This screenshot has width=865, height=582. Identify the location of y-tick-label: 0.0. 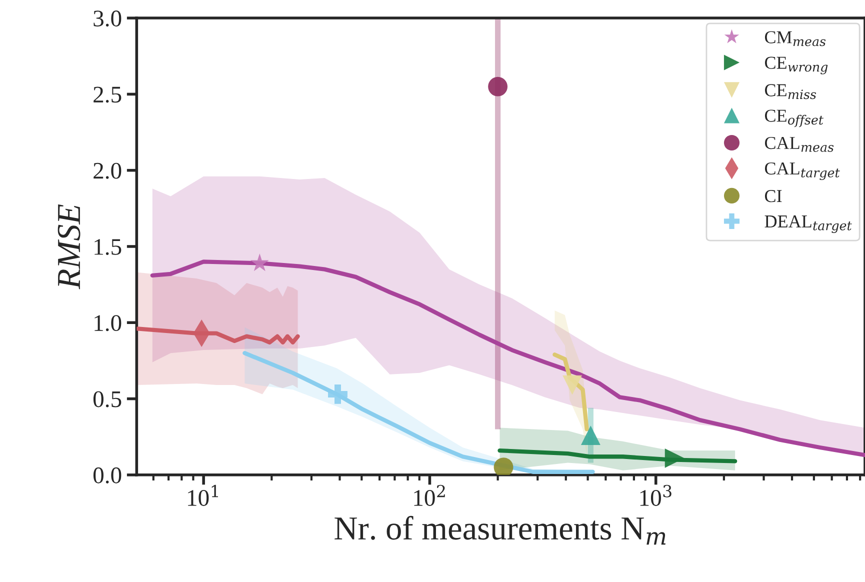
(107, 475).